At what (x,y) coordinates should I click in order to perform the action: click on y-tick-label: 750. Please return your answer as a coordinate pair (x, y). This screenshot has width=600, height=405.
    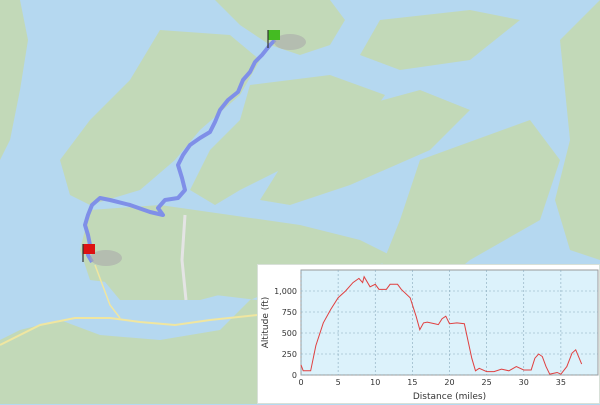
    Looking at the image, I should click on (289, 312).